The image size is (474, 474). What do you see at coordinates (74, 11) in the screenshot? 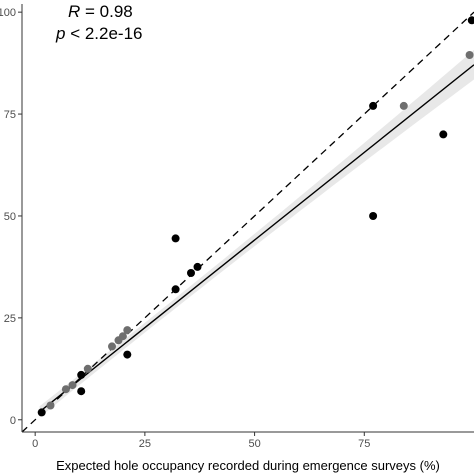
I see `correlation-symbol: R` at bounding box center [74, 11].